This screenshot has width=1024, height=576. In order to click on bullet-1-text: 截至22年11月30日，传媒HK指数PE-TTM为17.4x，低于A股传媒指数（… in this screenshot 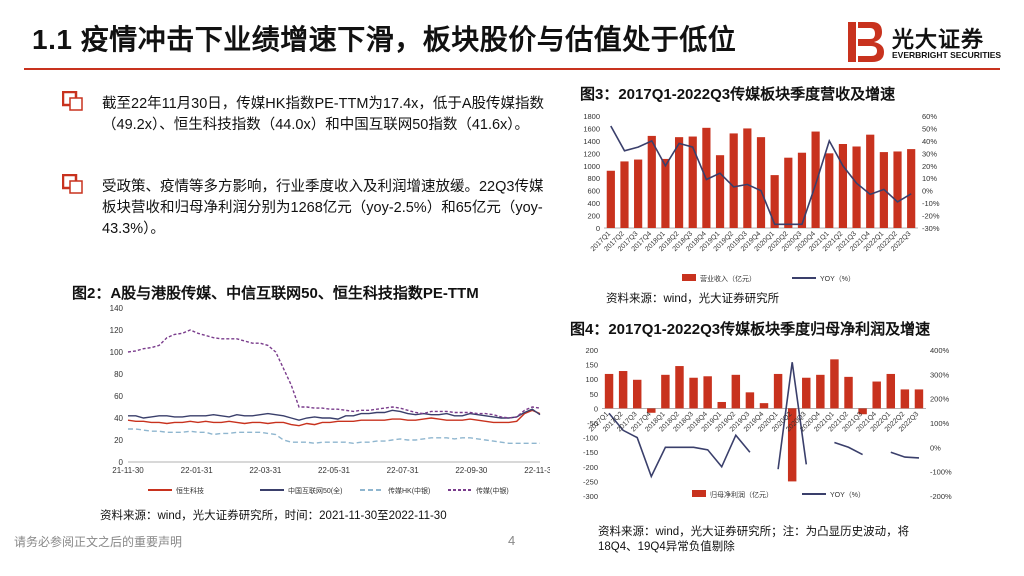, I will do `click(323, 114)`.